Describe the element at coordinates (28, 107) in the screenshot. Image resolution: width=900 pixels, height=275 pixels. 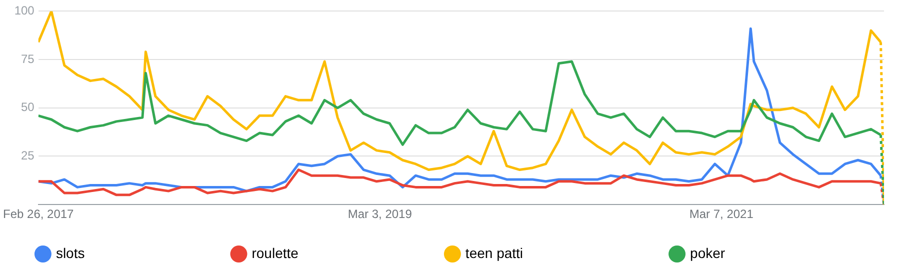
I see `y-tick-label: 50` at that location.